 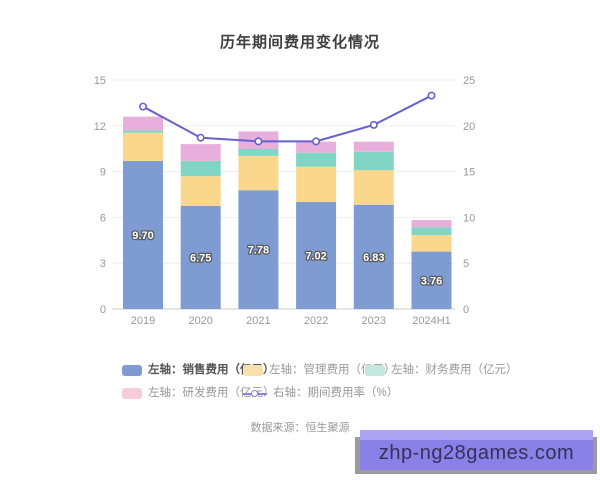 I want to click on x-axis-label: 2023, so click(x=374, y=321).